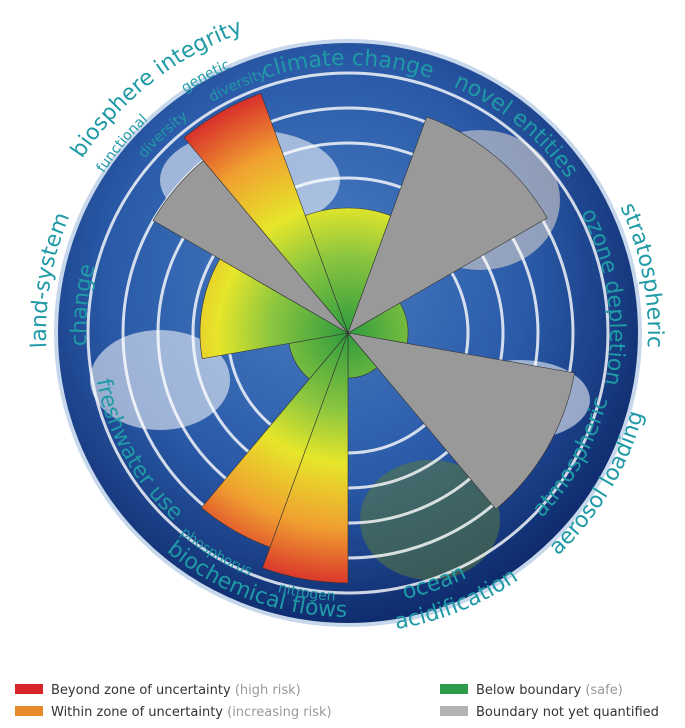 The image size is (685, 728). What do you see at coordinates (141, 690) in the screenshot?
I see `legend-label: Beyond zone of uncertainty` at bounding box center [141, 690].